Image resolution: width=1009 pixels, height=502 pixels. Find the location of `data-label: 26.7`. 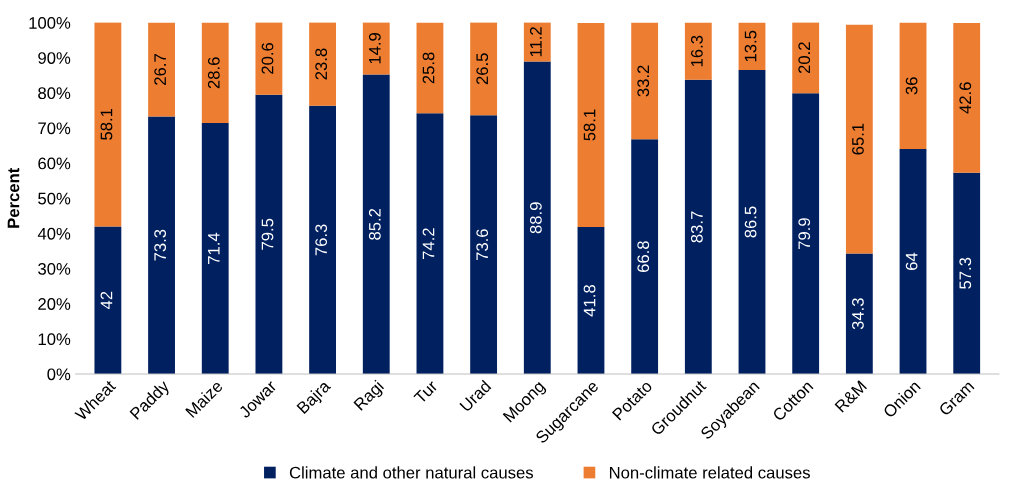

data-label: 26.7 is located at coordinates (160, 69).